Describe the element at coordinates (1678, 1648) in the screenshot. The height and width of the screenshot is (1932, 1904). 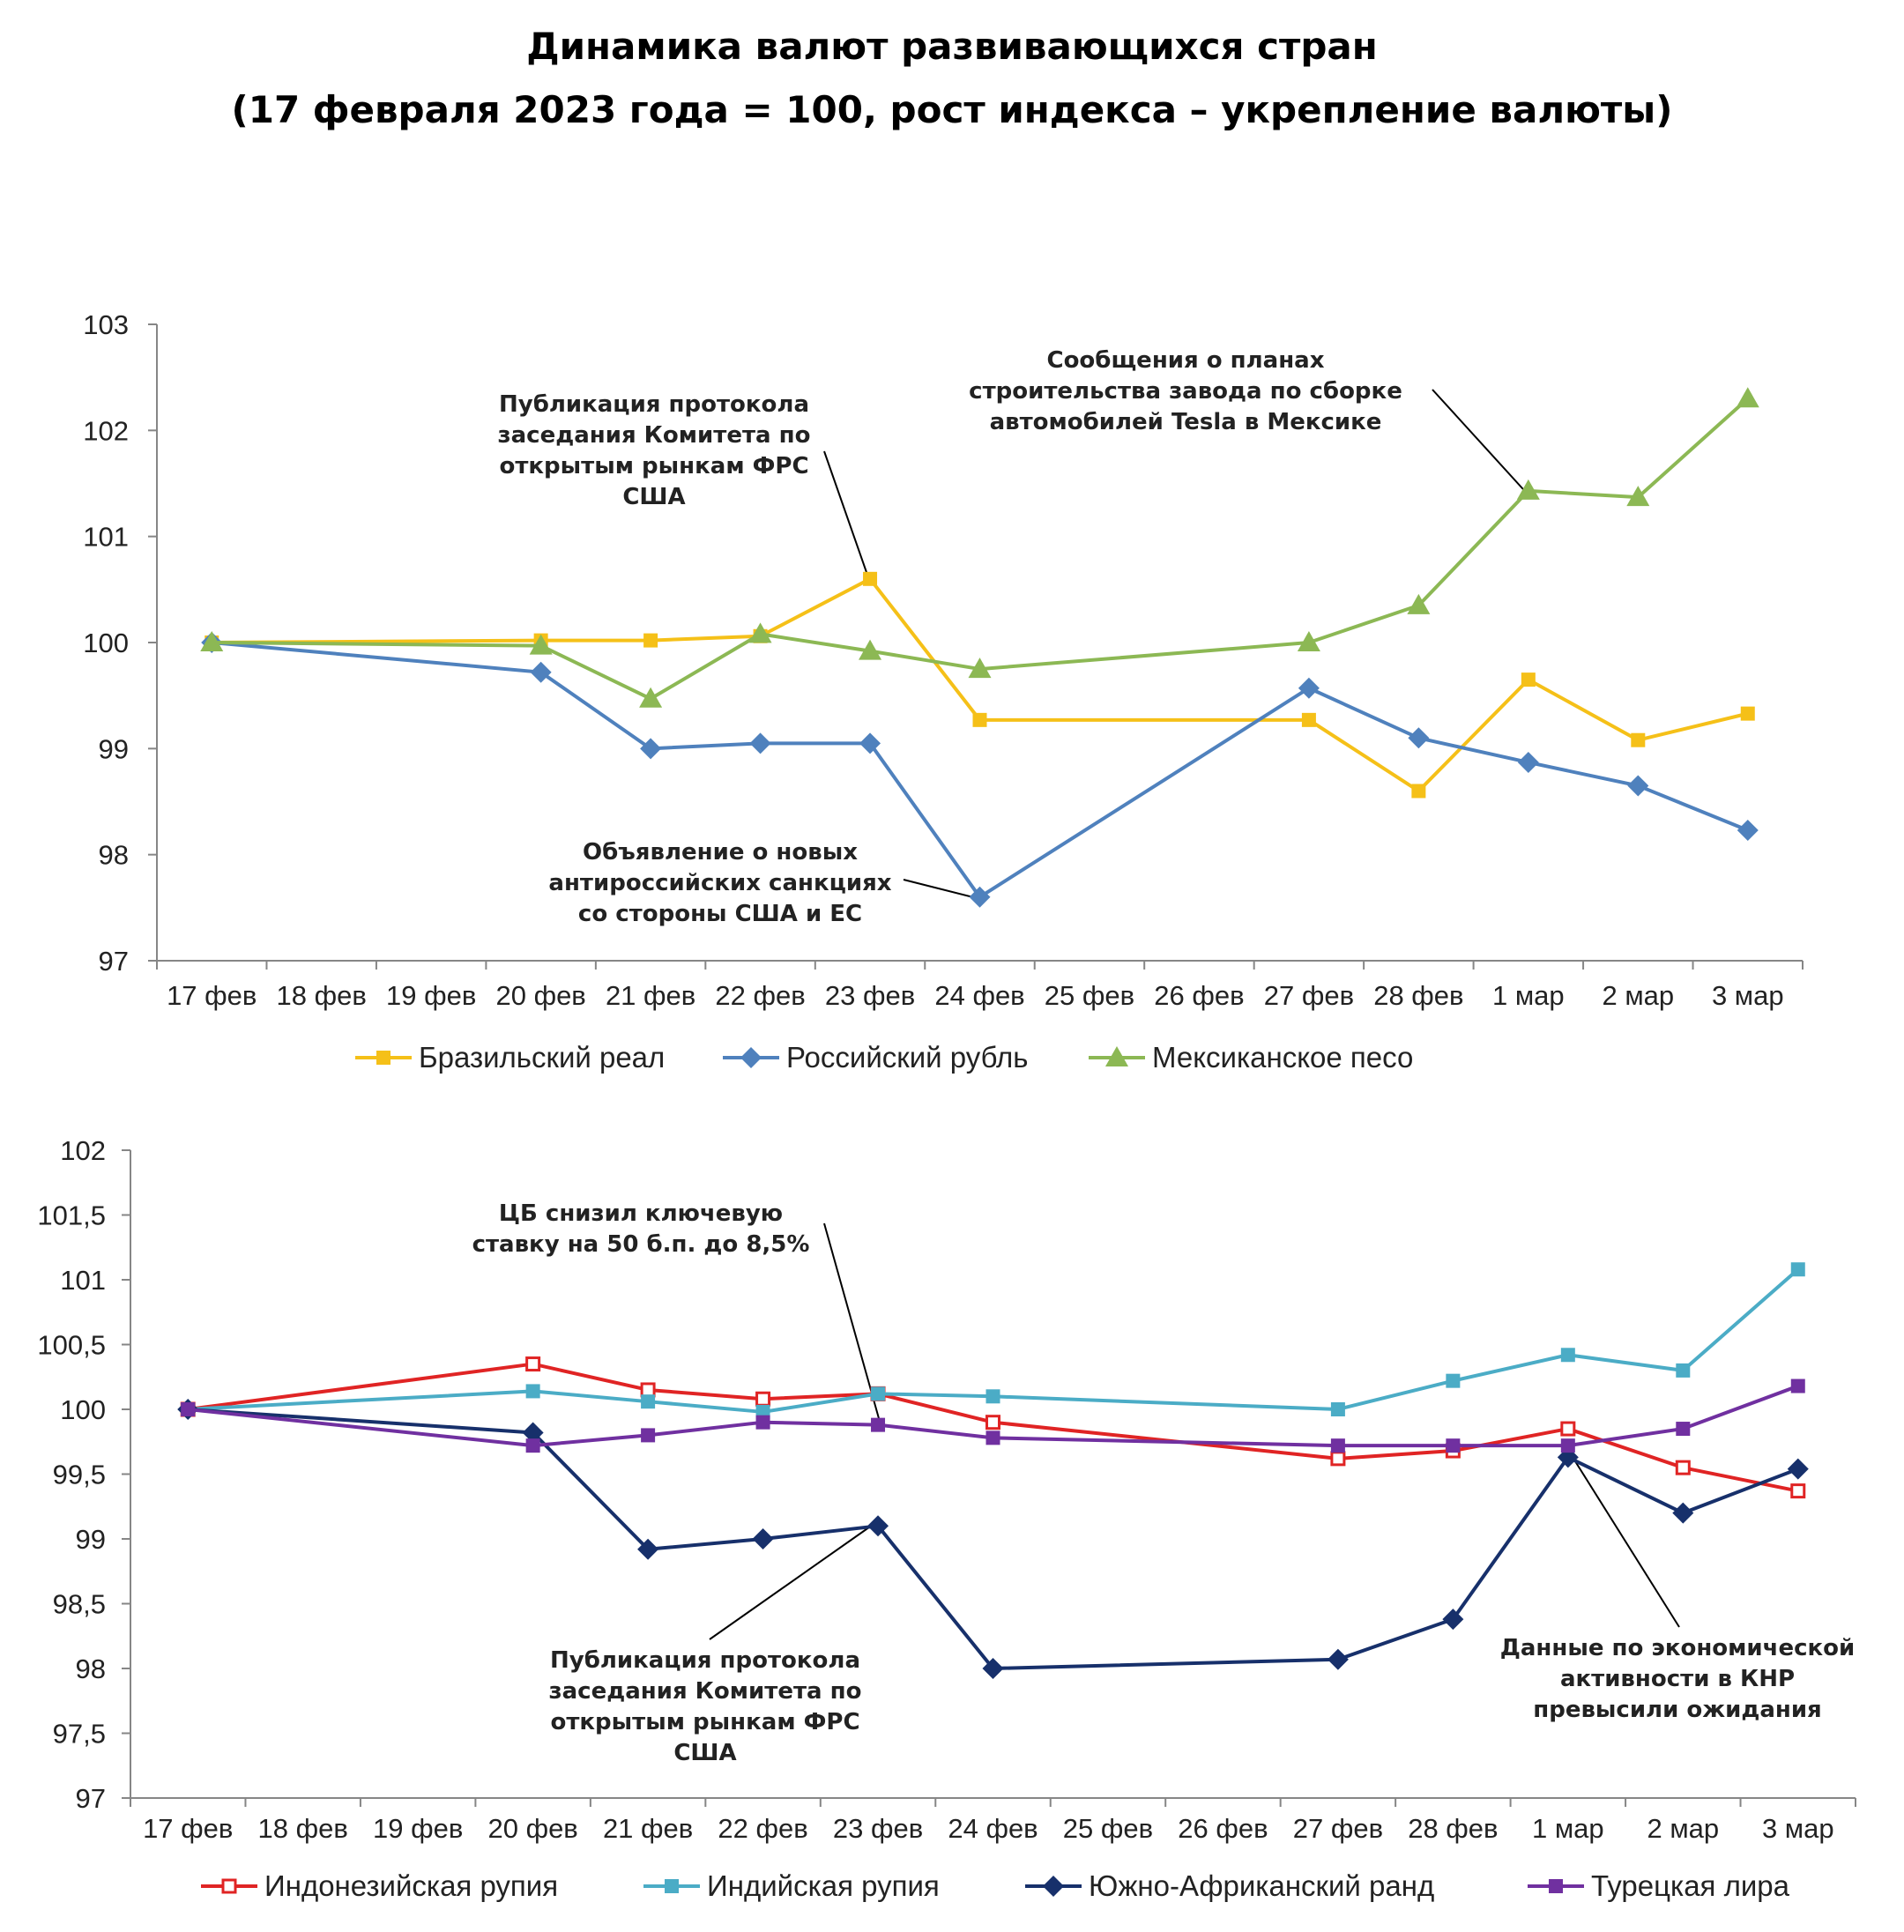
I see `annotation-text: Данные по экономической` at that location.